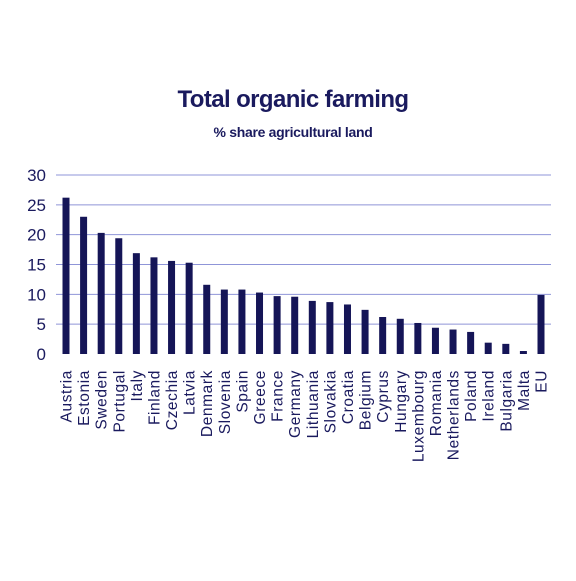  What do you see at coordinates (506, 348) in the screenshot?
I see `bar-bulgaria` at bounding box center [506, 348].